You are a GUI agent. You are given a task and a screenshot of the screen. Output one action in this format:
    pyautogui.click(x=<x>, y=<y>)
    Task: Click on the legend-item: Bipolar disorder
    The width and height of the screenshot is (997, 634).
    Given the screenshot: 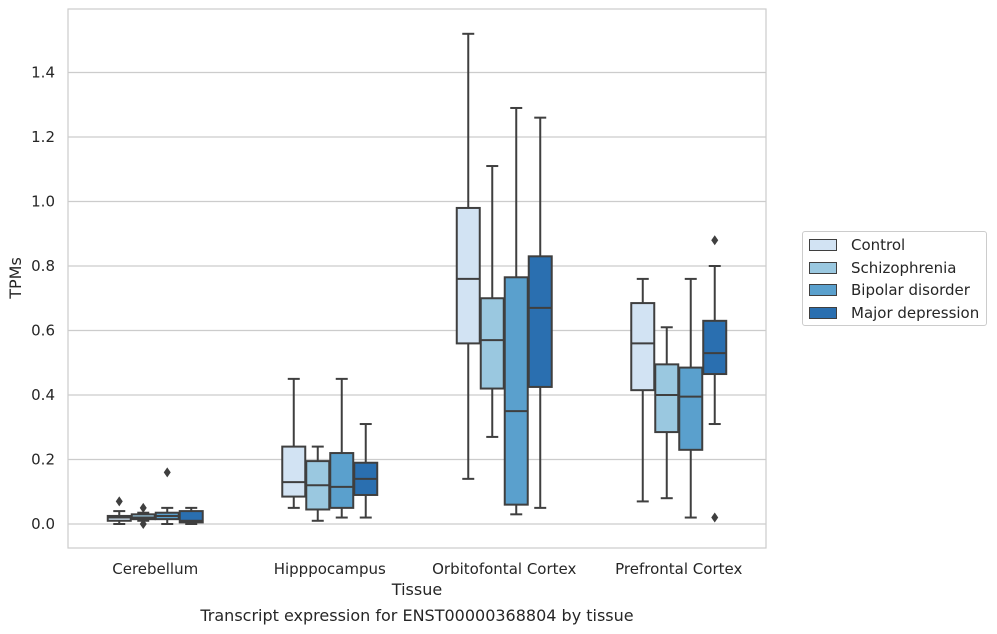 What is the action you would take?
    pyautogui.click(x=889, y=290)
    